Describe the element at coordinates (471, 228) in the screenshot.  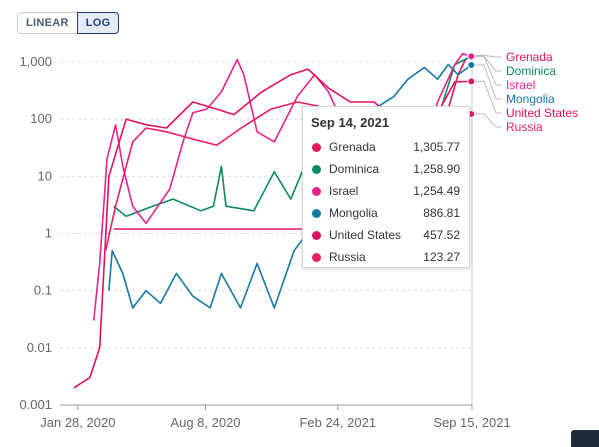
I see `hover-marker` at that location.